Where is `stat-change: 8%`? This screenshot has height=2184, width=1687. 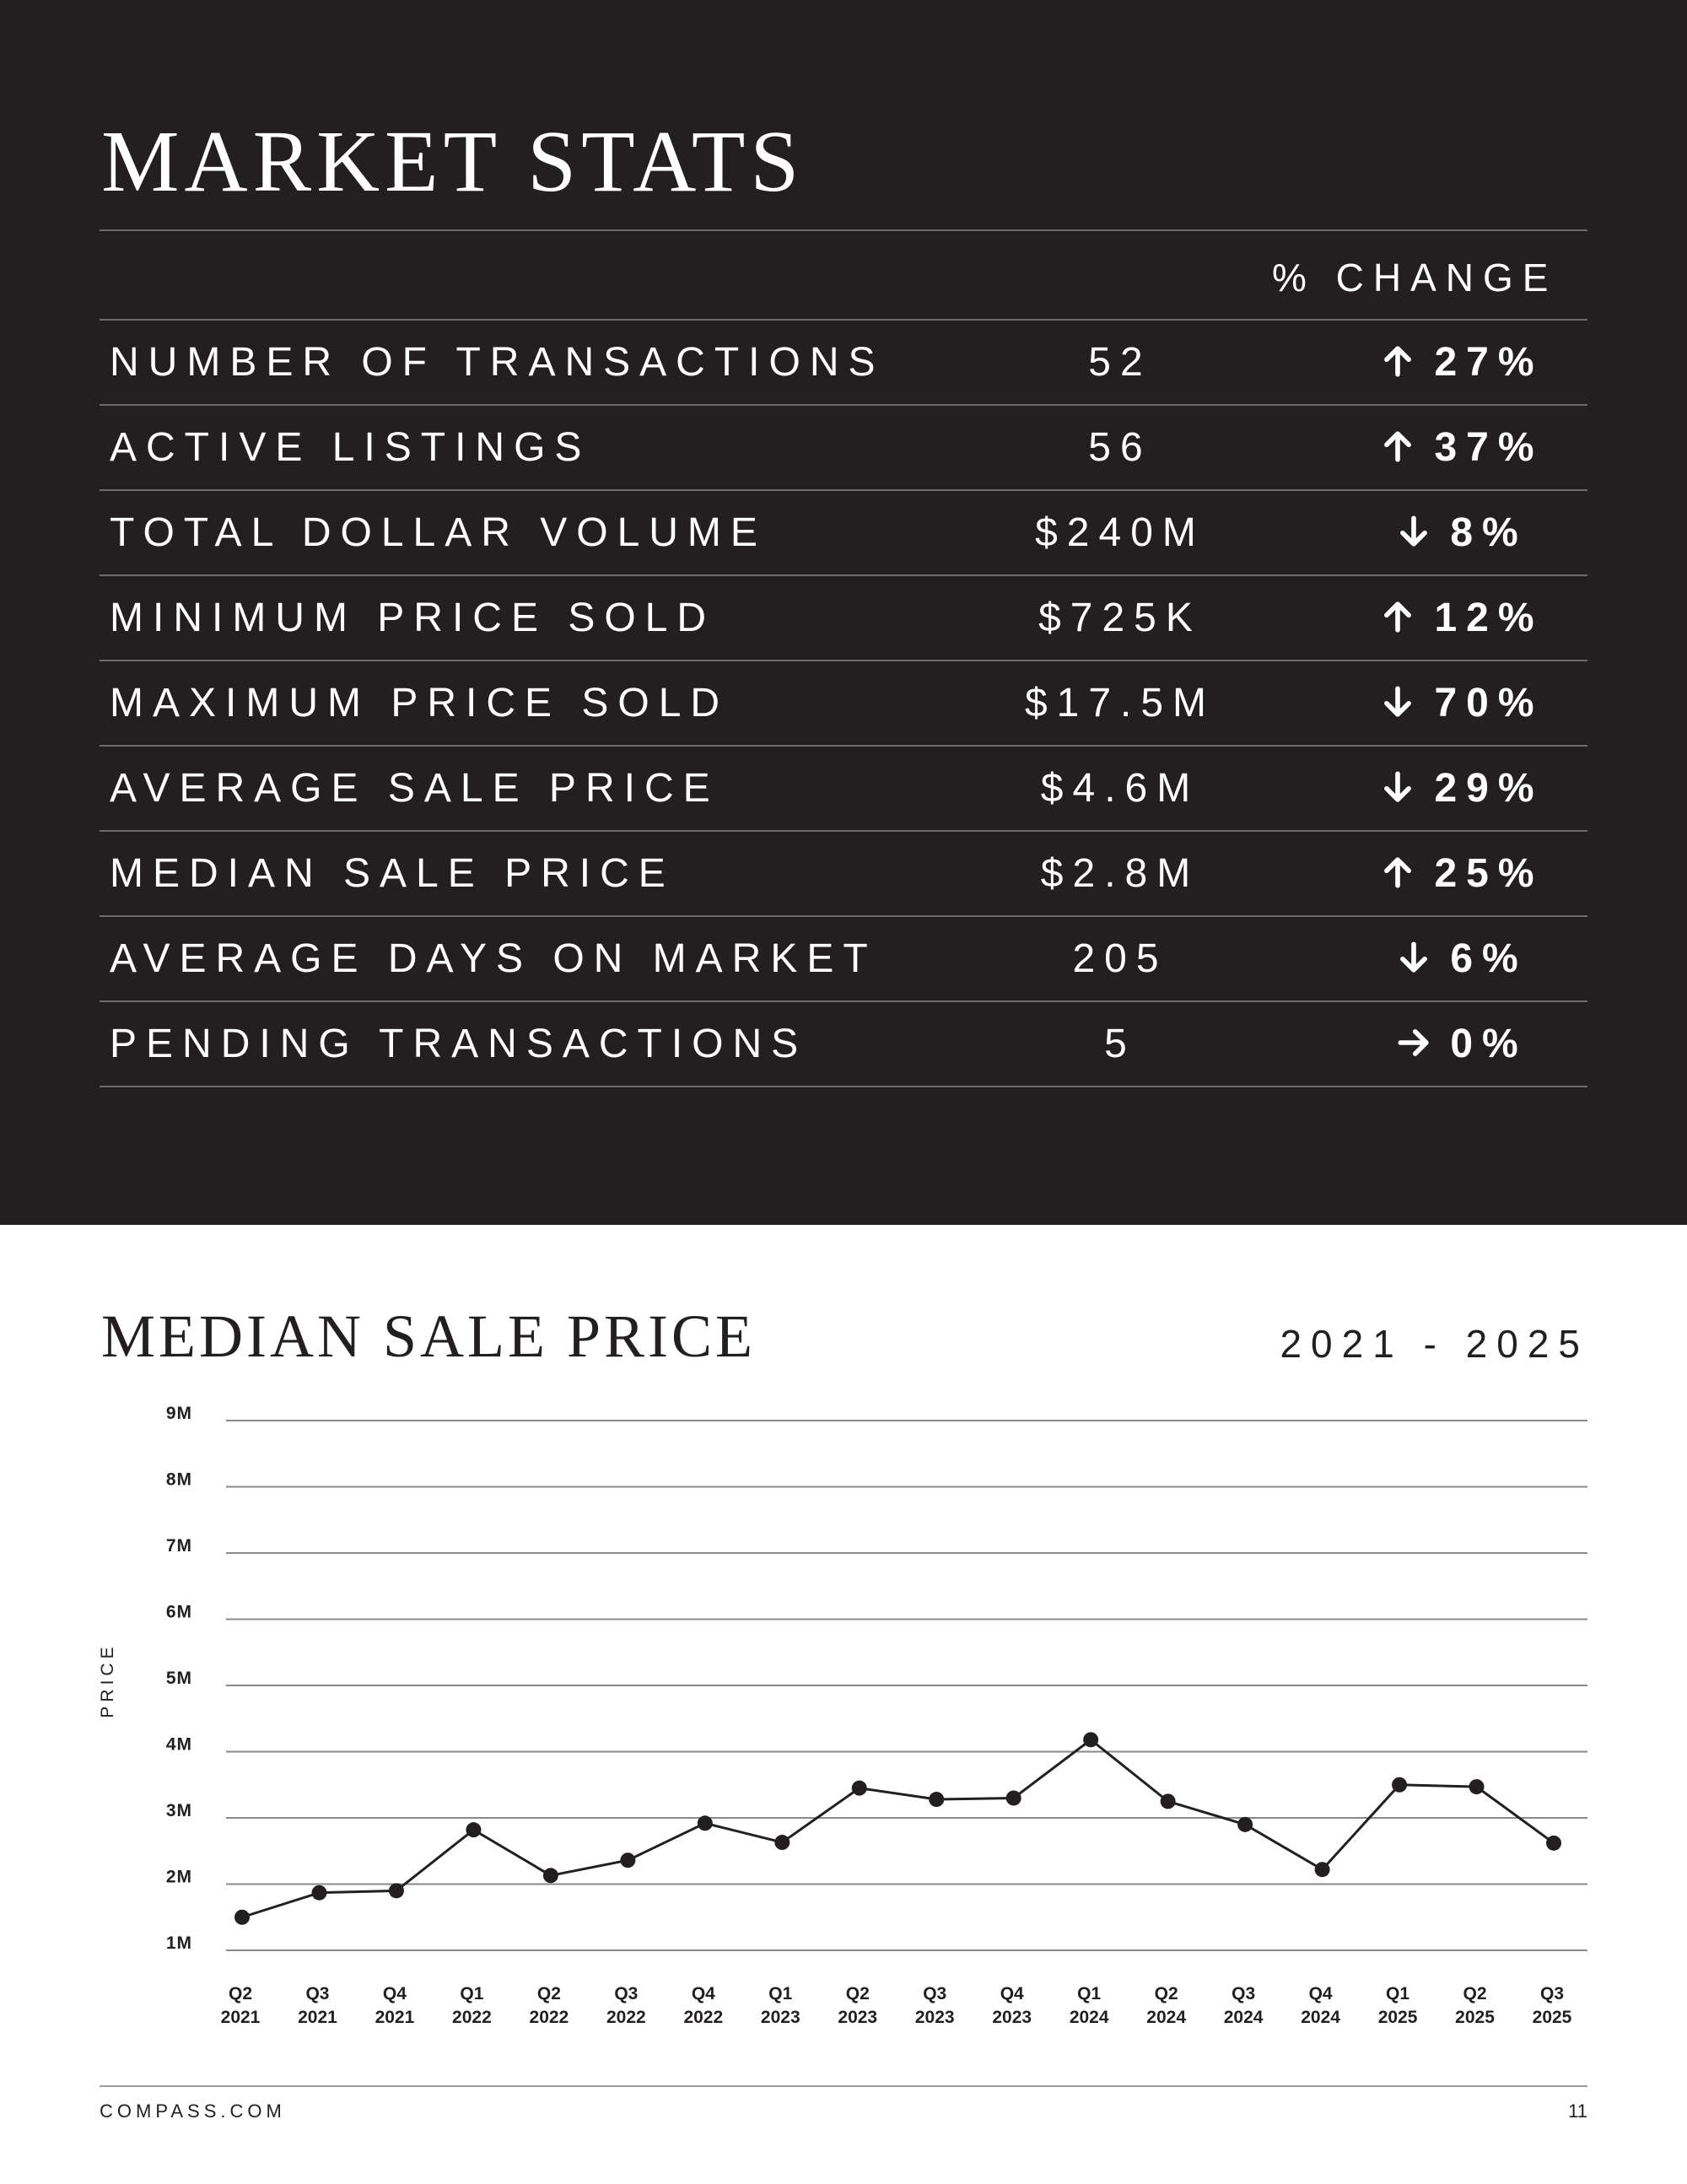
stat-change: 8% is located at coordinates (1458, 533).